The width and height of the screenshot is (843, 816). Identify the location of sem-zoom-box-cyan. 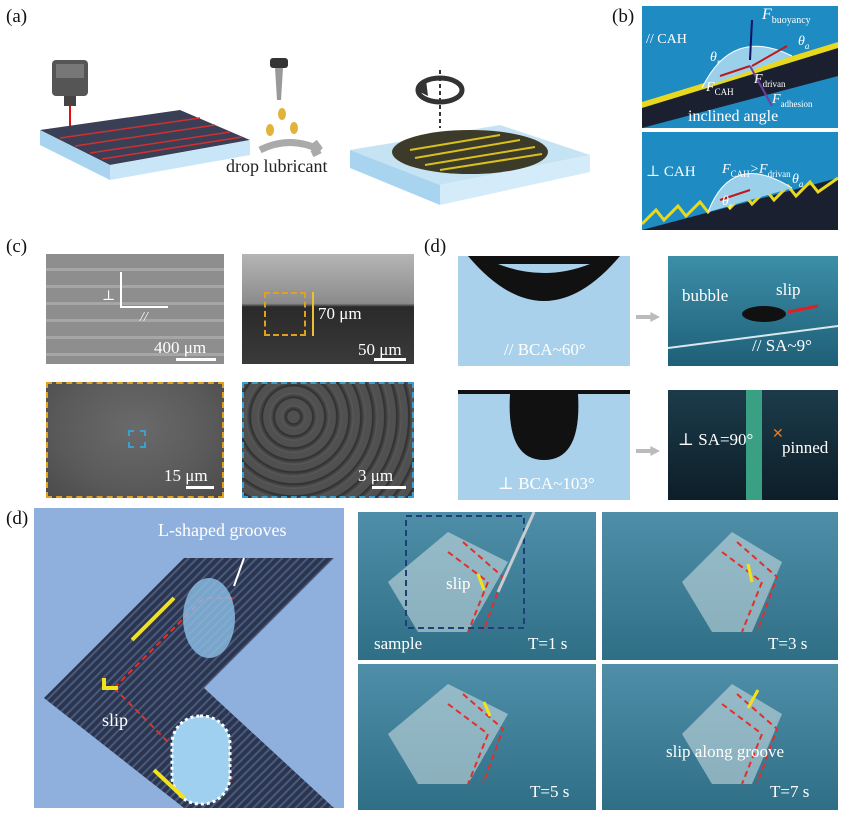
(137, 439).